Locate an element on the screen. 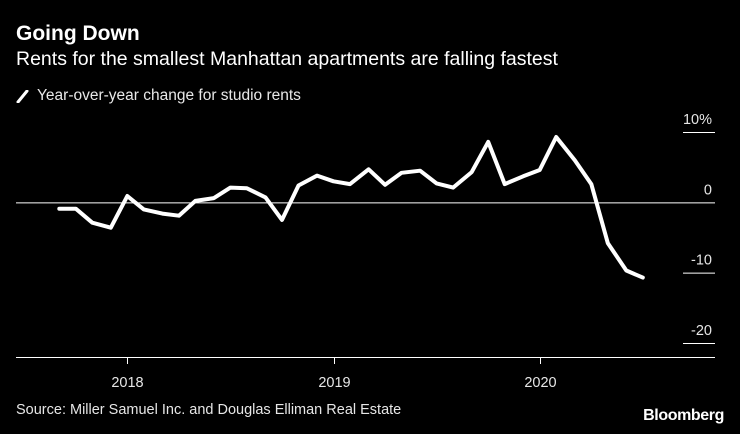 The height and width of the screenshot is (434, 740). y-tick-label: -20 is located at coordinates (701, 331).